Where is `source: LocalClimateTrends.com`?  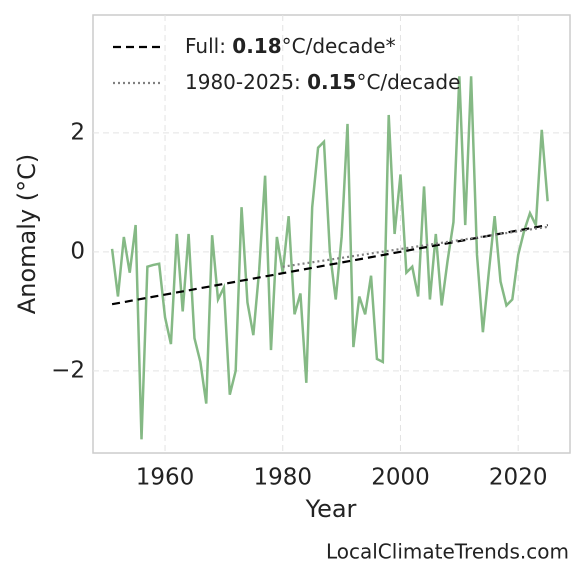
source: LocalClimateTrends.com is located at coordinates (447, 552).